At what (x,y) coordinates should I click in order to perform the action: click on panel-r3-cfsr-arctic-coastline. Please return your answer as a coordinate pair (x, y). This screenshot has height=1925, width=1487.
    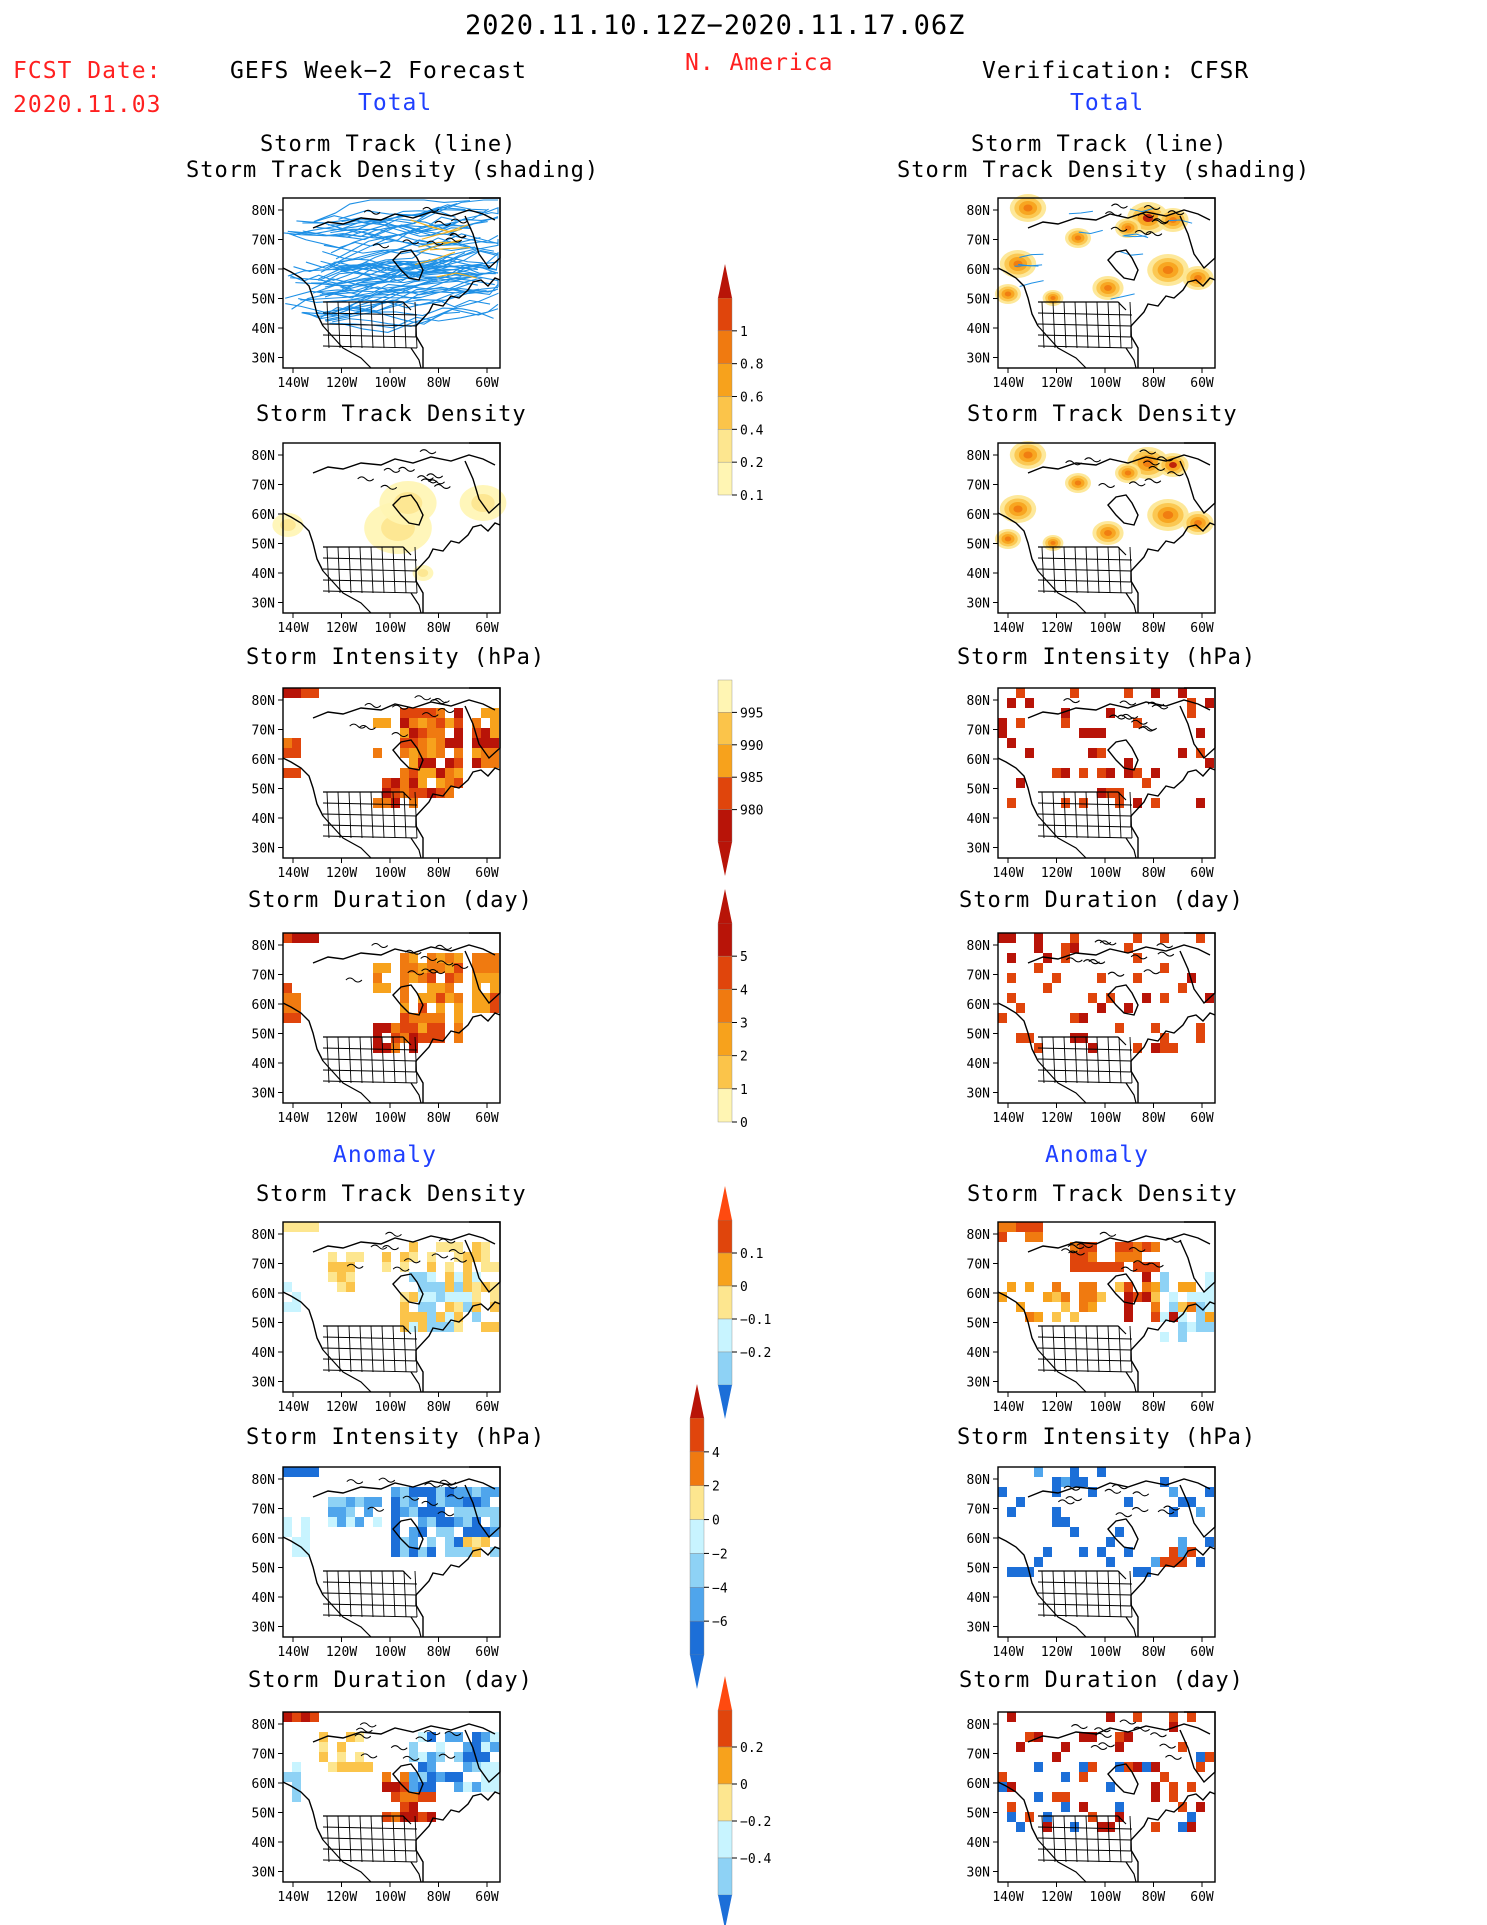
    Looking at the image, I should click on (1119, 954).